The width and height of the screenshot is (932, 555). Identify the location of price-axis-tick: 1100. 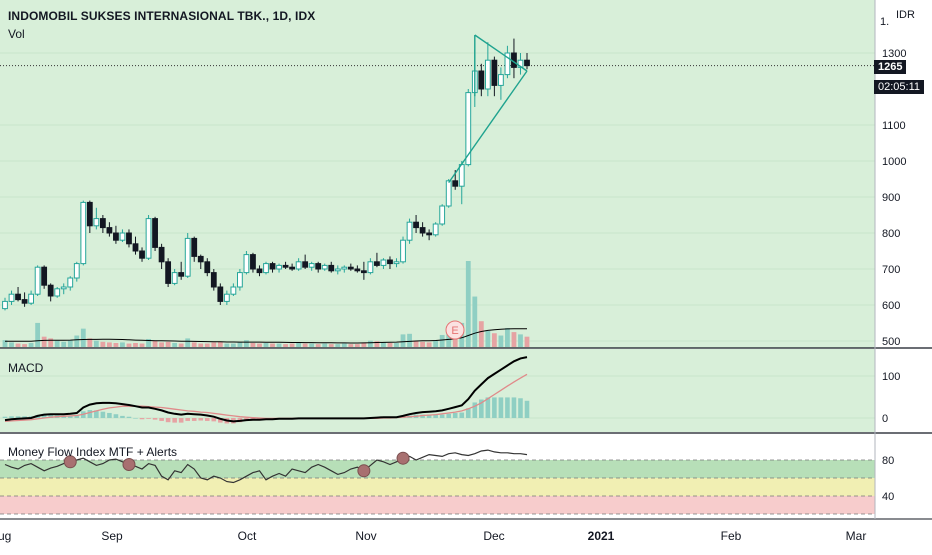
(894, 126).